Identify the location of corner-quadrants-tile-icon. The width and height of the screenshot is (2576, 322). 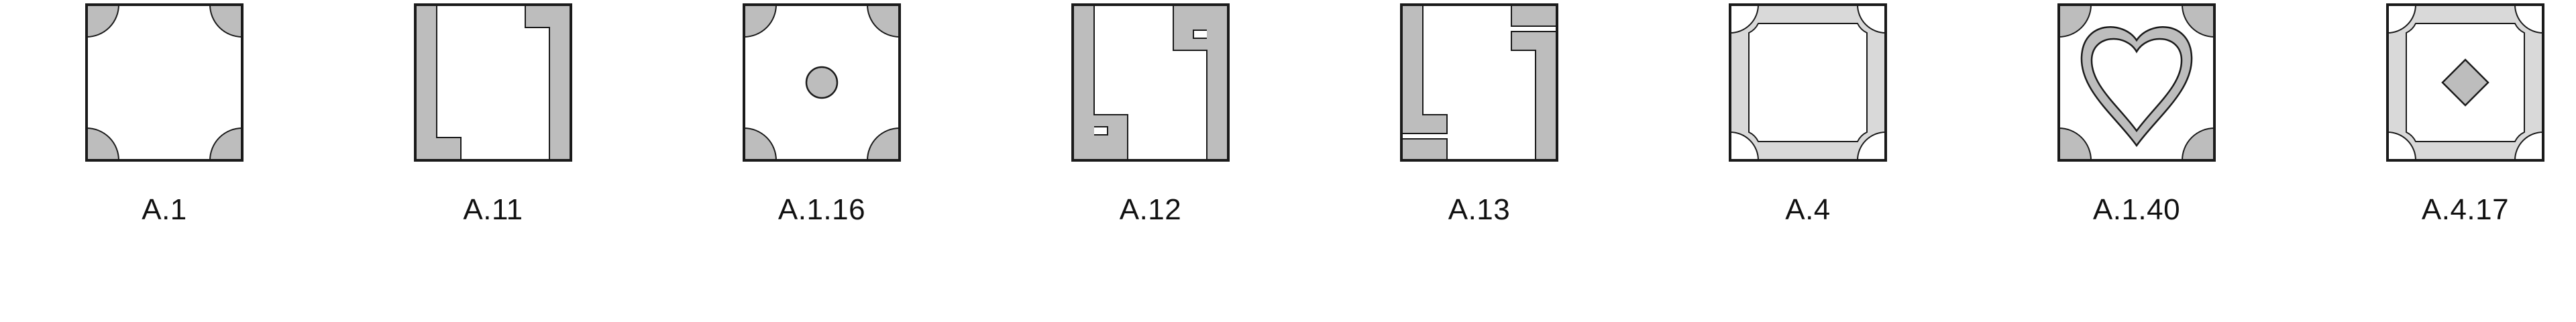
(164, 82).